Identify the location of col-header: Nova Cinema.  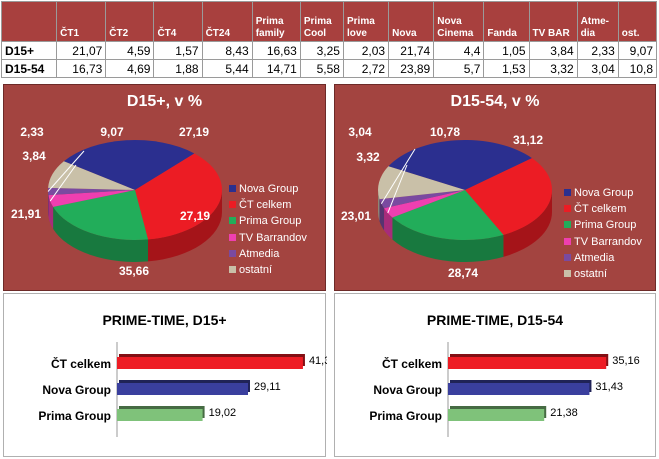
(459, 21).